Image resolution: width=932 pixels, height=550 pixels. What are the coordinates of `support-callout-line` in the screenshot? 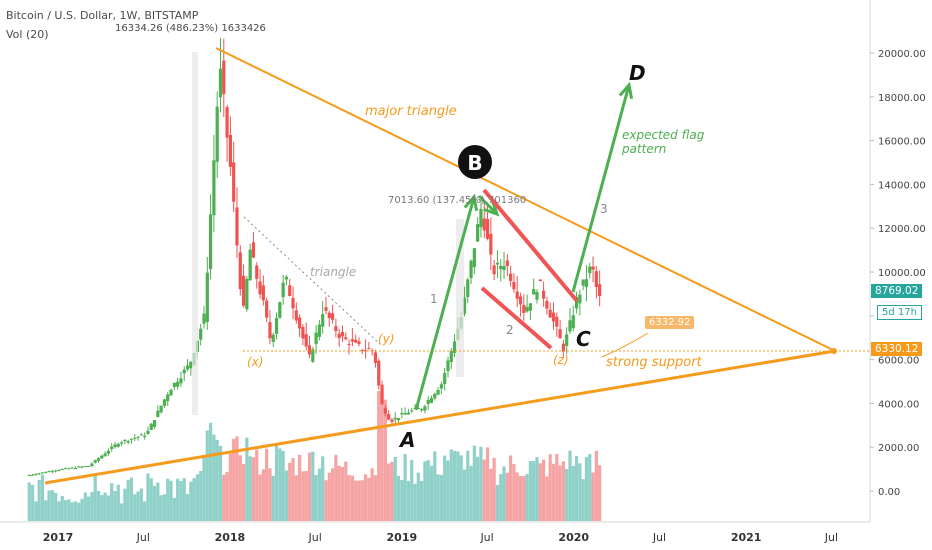 It's located at (625, 345).